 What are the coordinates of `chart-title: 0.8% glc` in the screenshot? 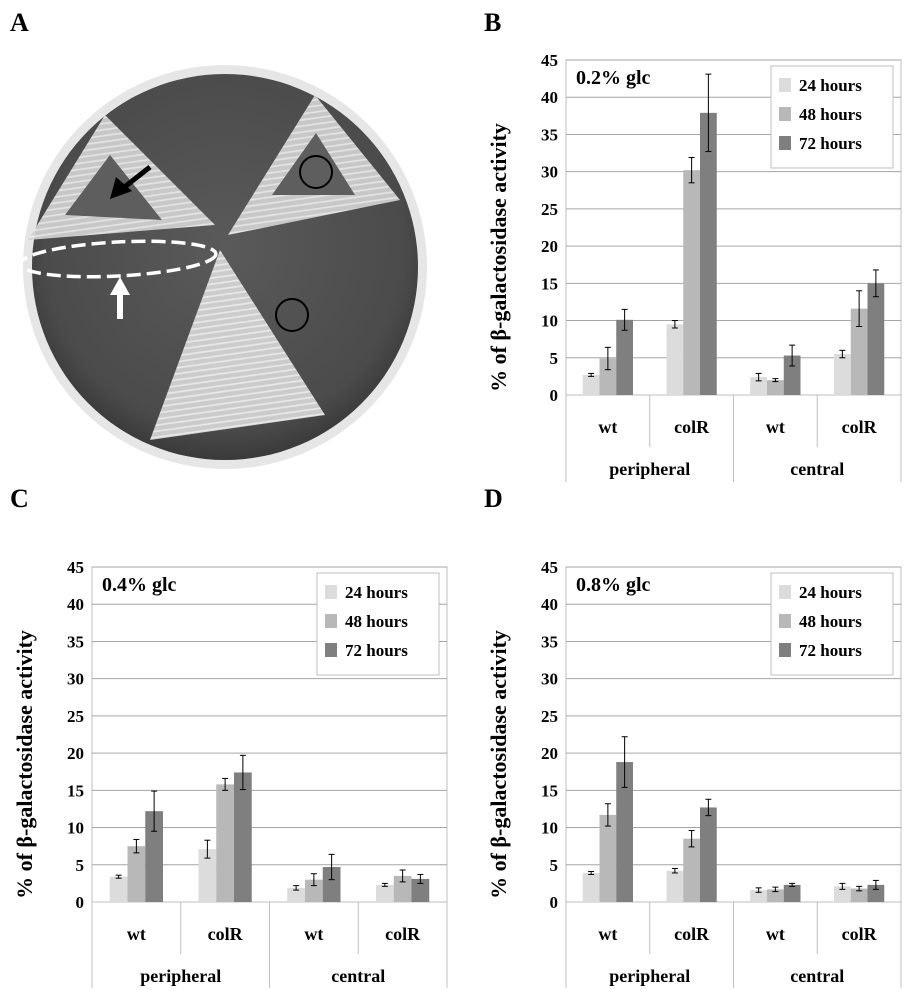 It's located at (613, 585).